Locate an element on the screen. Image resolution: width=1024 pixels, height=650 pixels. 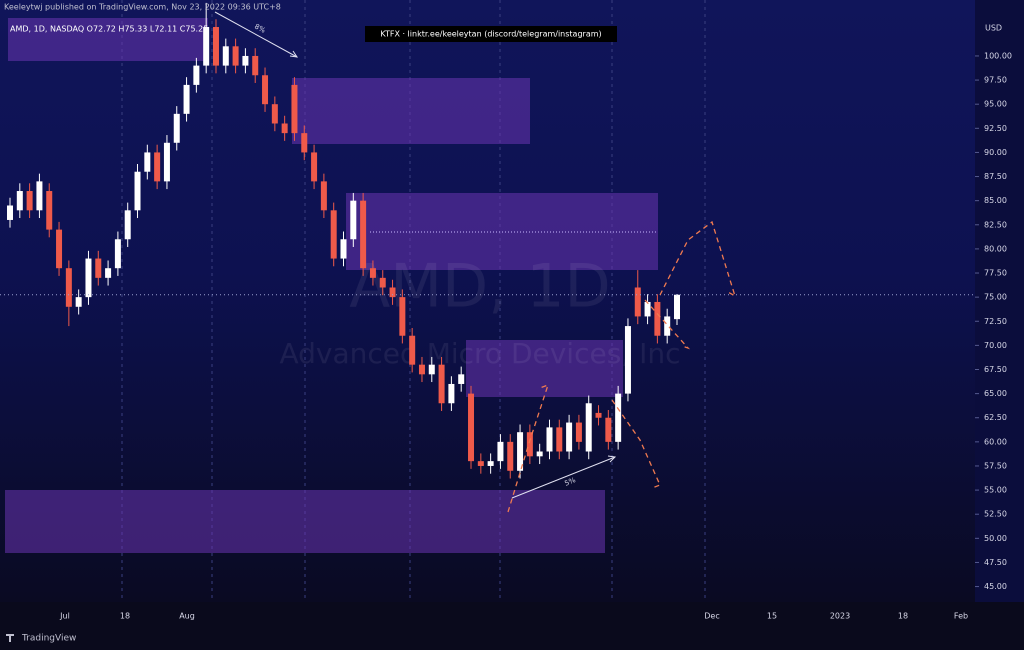
y-tick-label: 72.50 is located at coordinates (995, 321).